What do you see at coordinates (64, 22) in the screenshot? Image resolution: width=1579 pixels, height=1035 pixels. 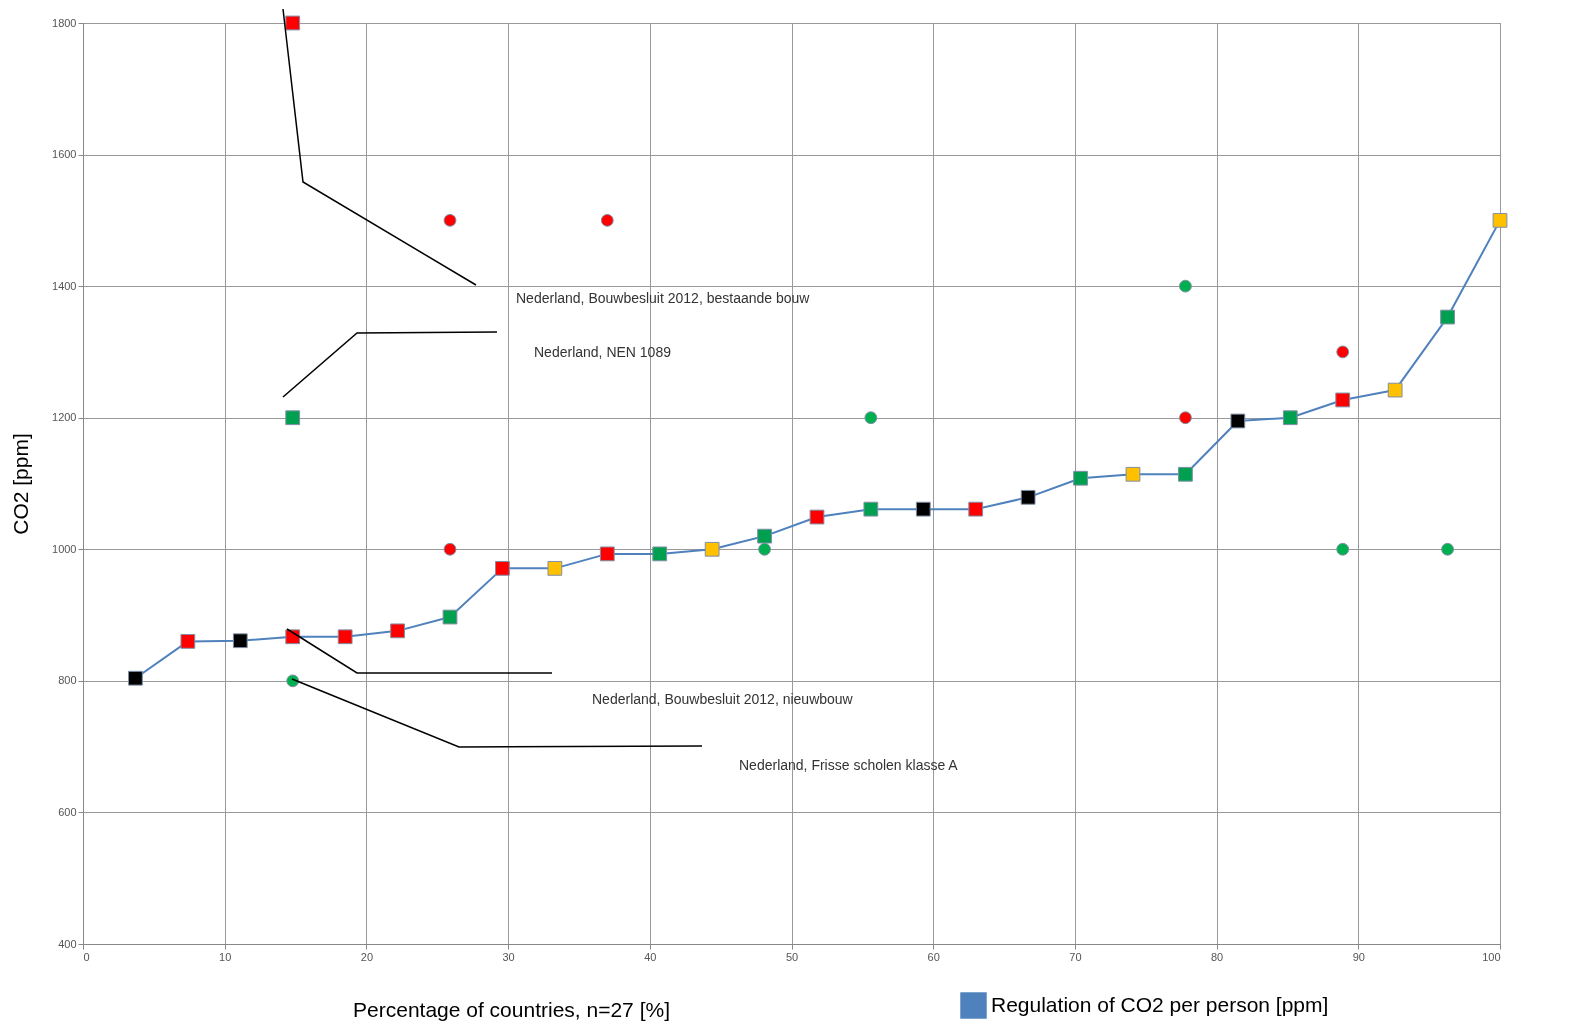 I see `y-tick-label: 1800` at bounding box center [64, 22].